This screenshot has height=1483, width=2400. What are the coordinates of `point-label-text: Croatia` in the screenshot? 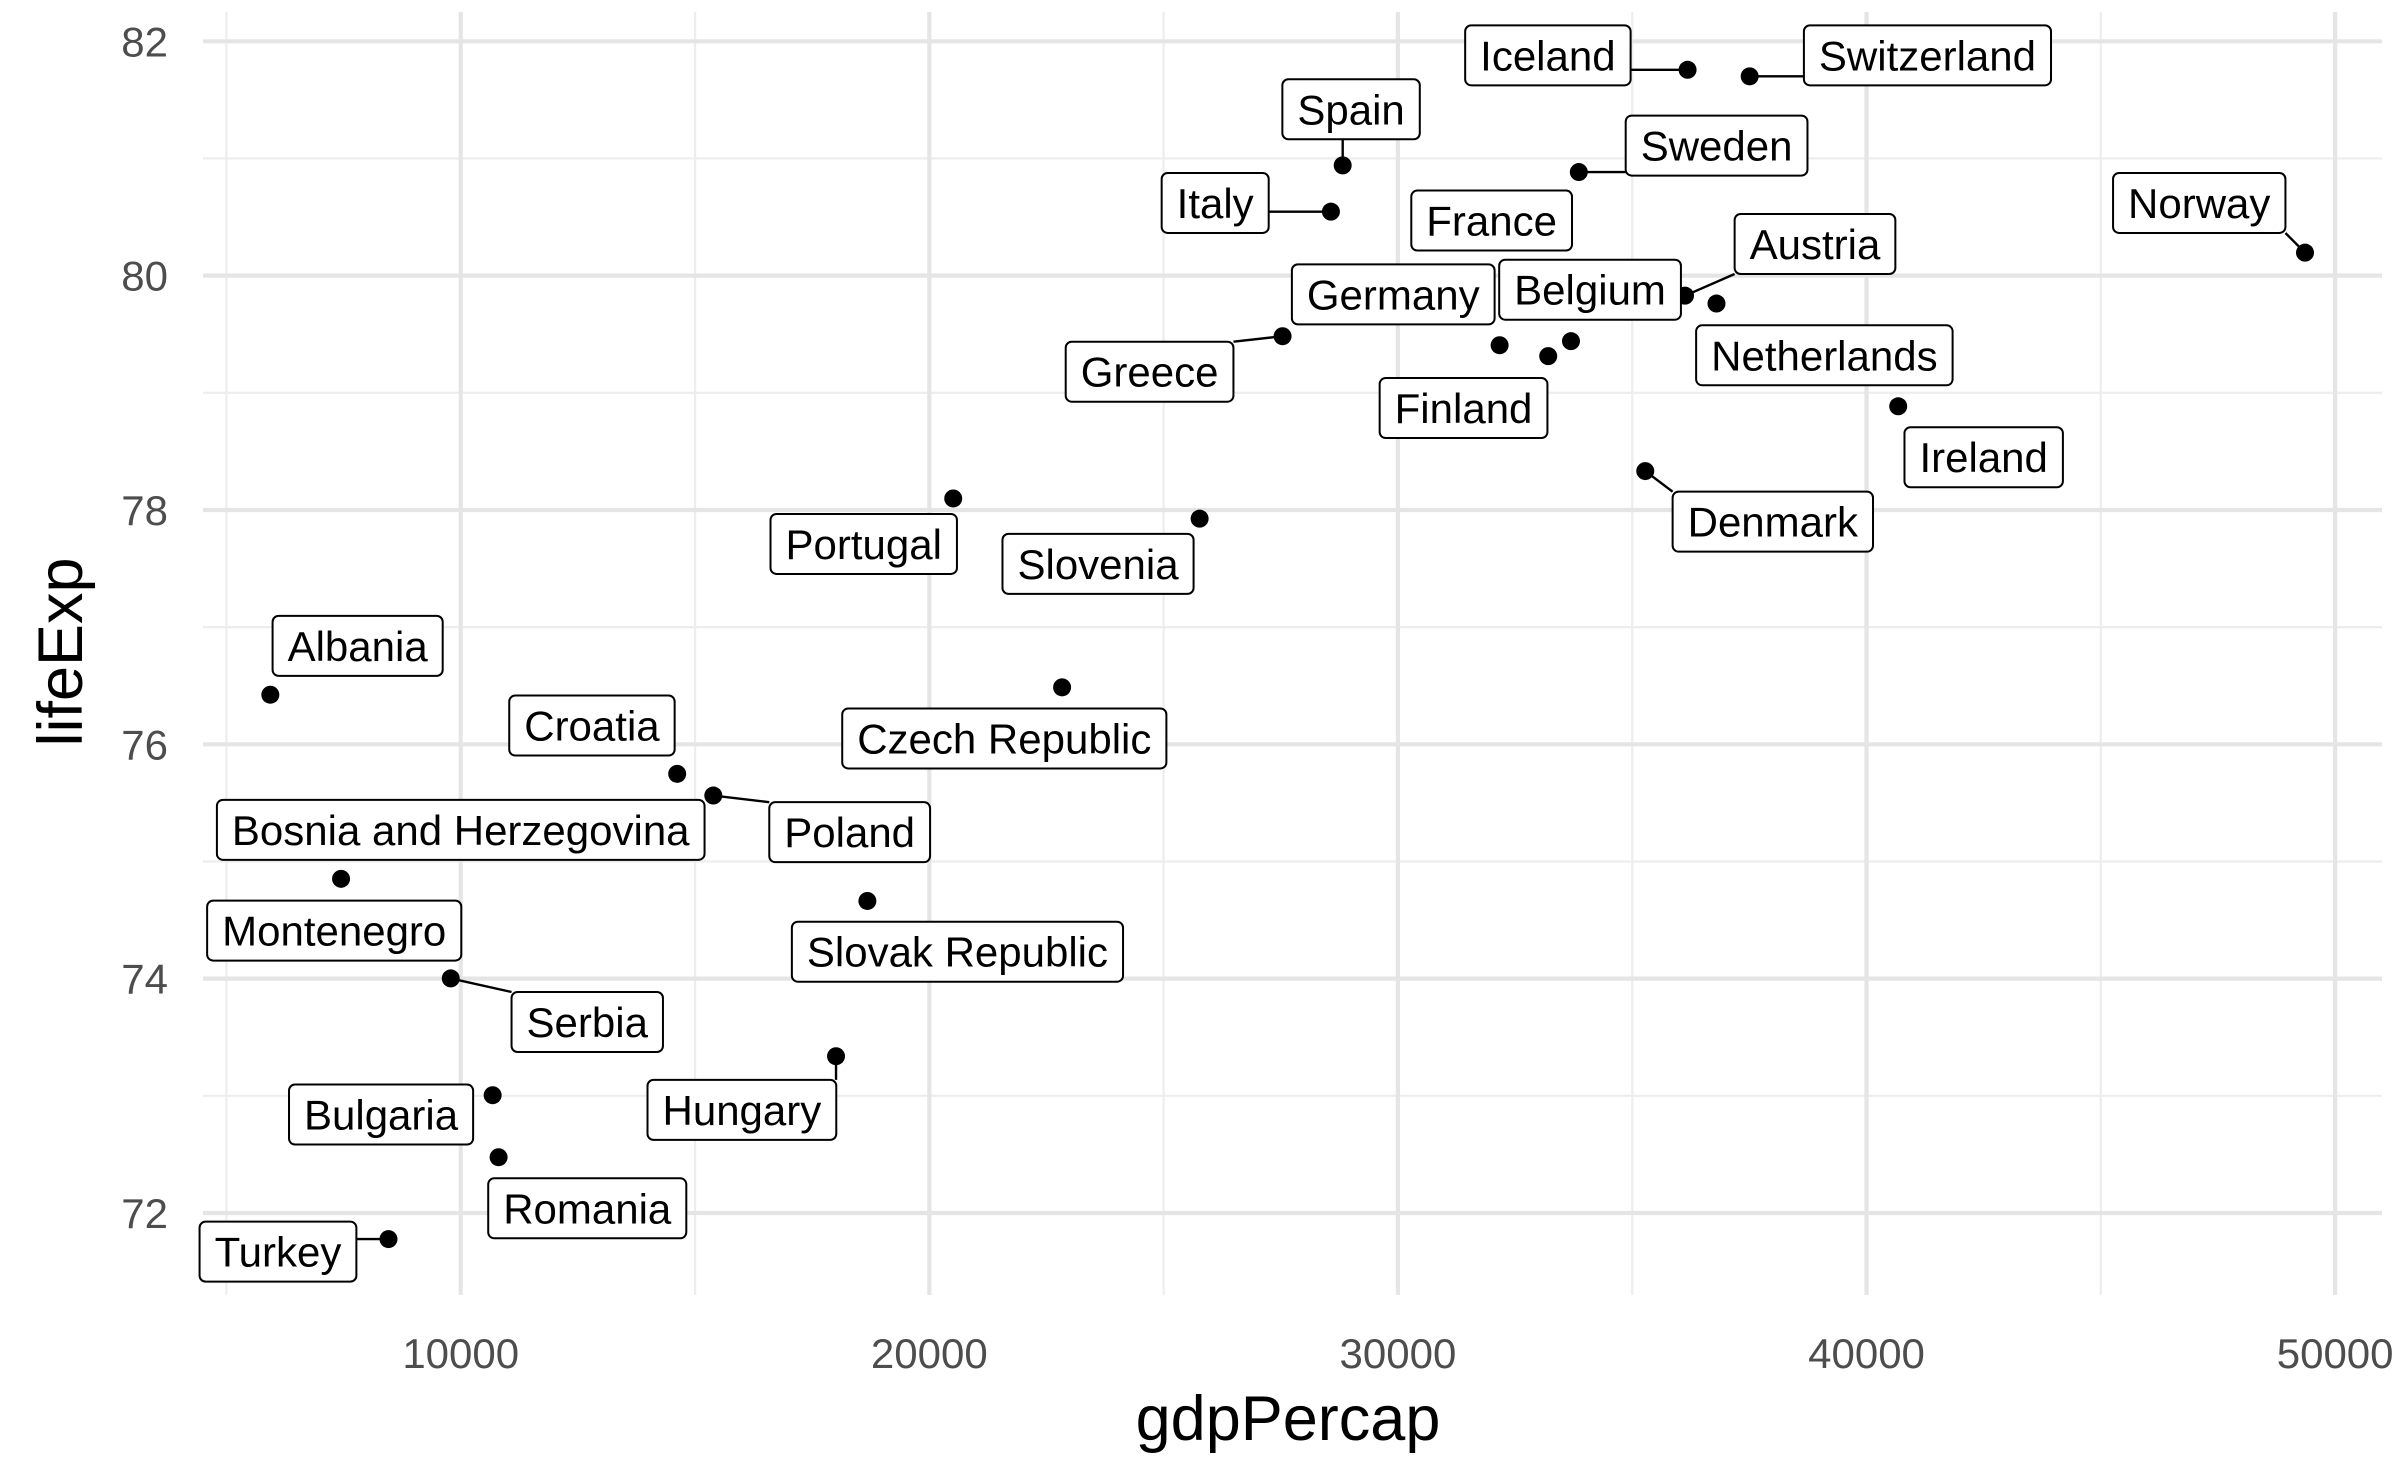 It's located at (592, 726).